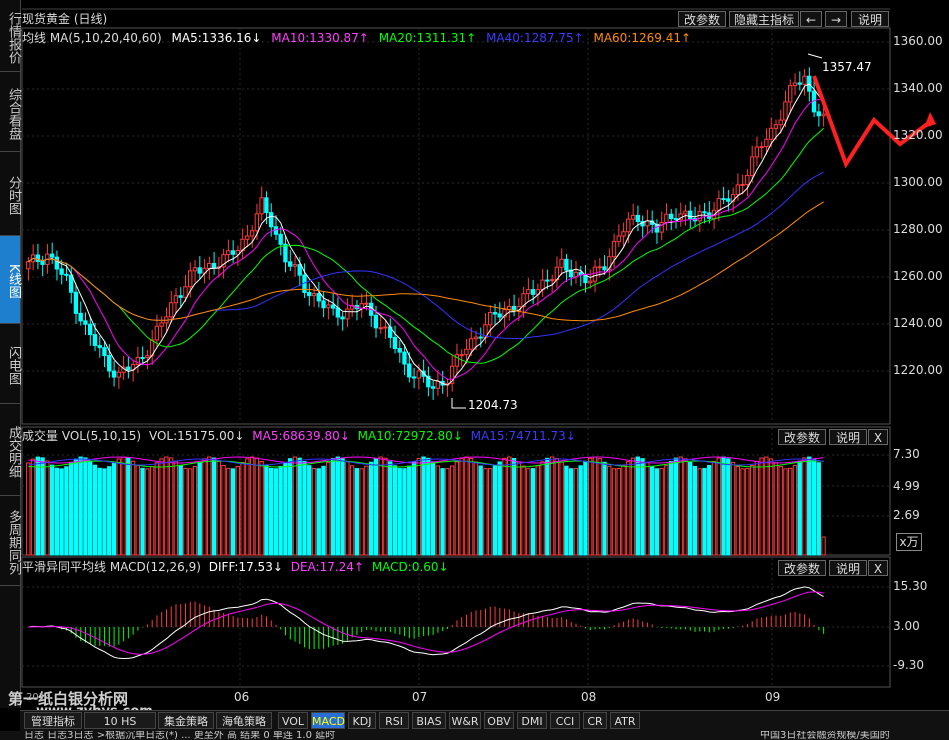  Describe the element at coordinates (328, 720) in the screenshot. I see `tab-macd: MACD` at that location.